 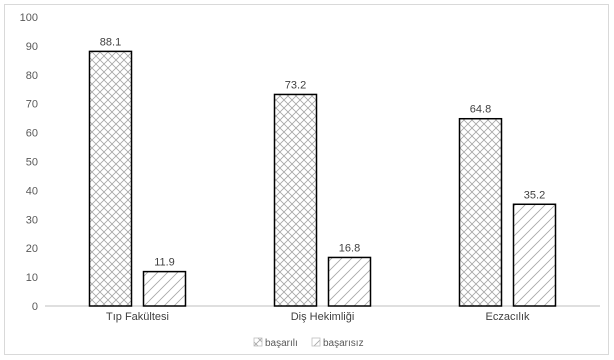 I want to click on y-tick-label: 60, so click(x=32, y=134).